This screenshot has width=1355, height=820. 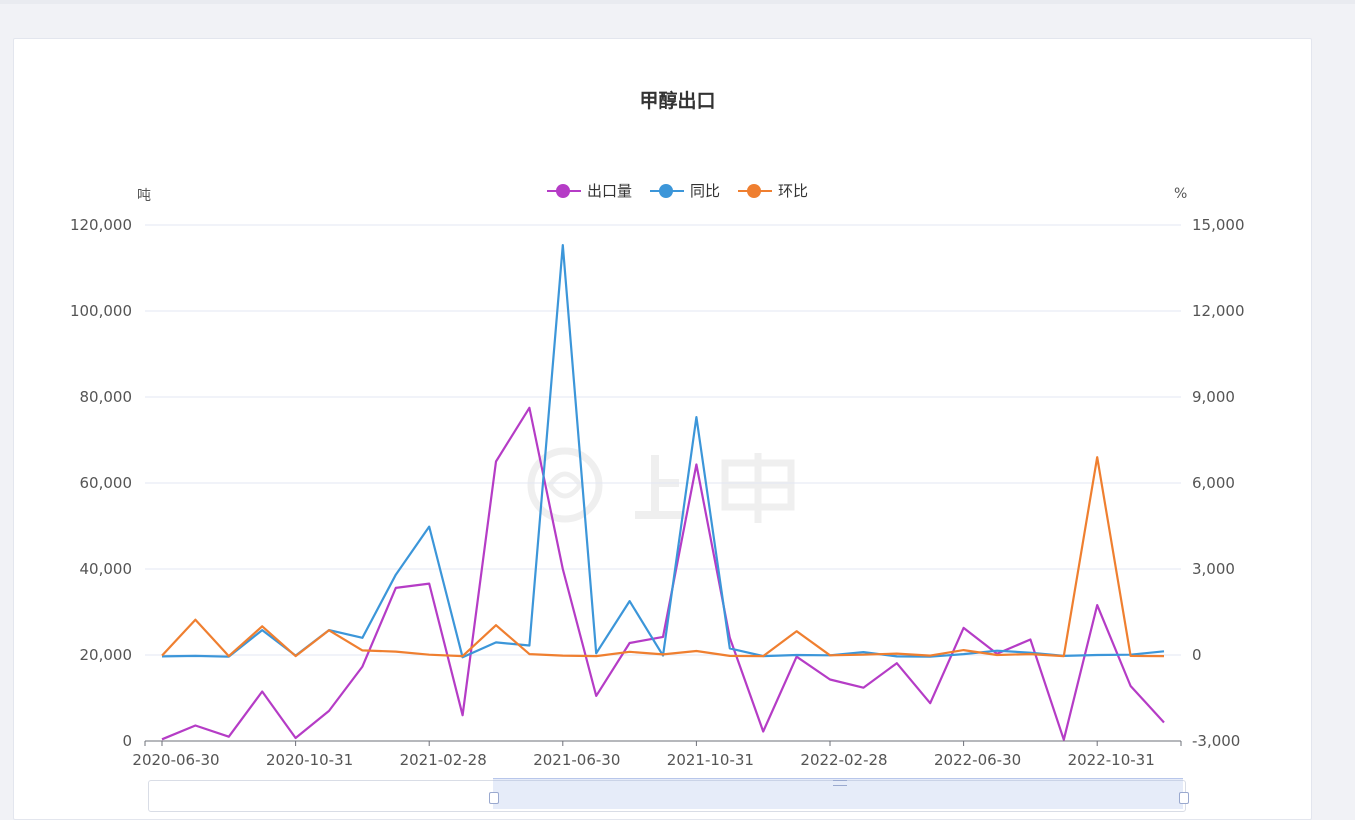 I want to click on datazoom-grip-icon, so click(x=840, y=783).